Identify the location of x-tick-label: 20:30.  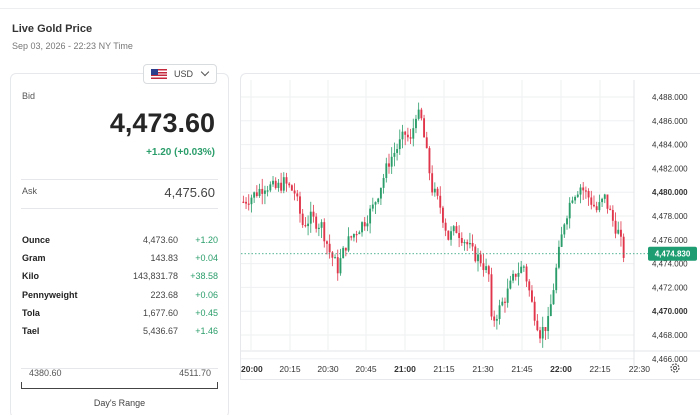
(328, 369).